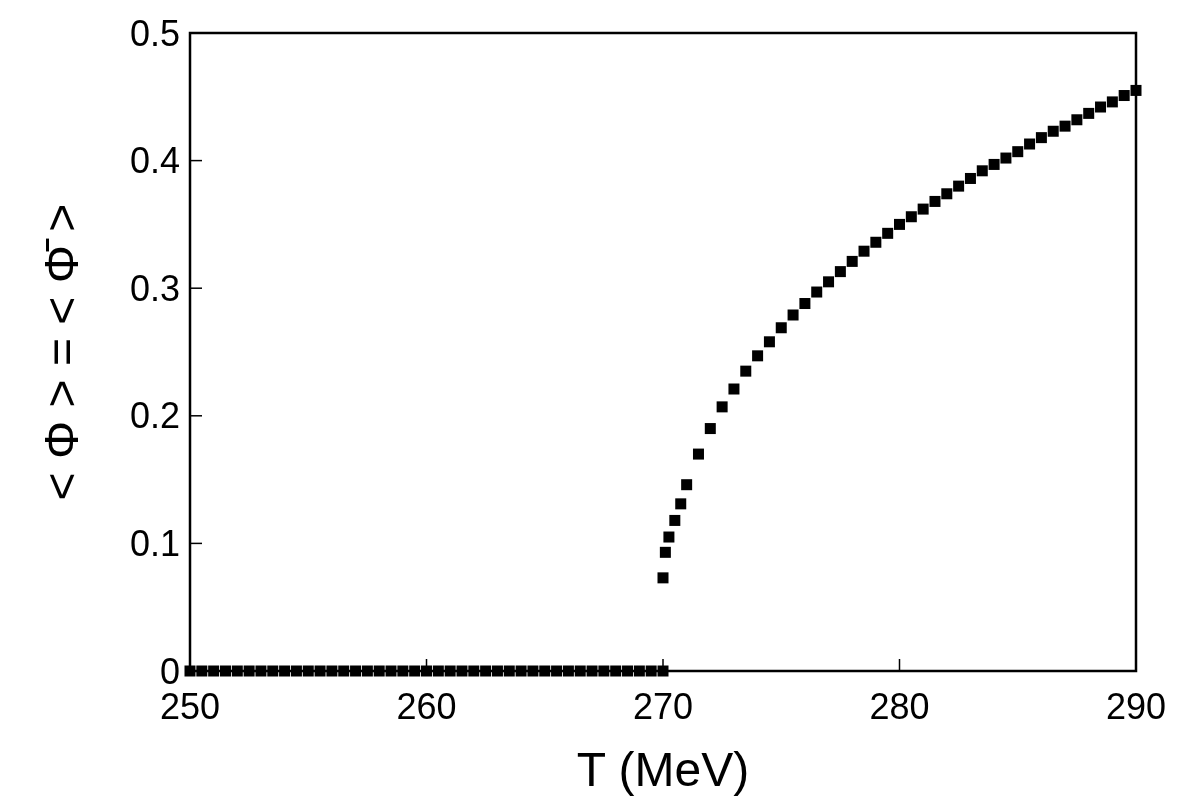 This screenshot has height=800, width=1182. What do you see at coordinates (663, 769) in the screenshot?
I see `x-axis-title: T (MeV)` at bounding box center [663, 769].